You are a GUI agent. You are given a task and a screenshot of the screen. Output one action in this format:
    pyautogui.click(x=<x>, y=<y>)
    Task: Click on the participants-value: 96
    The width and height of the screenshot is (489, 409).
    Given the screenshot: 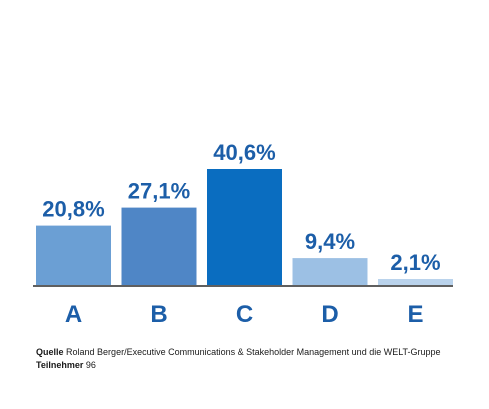 What is the action you would take?
    pyautogui.click(x=90, y=365)
    